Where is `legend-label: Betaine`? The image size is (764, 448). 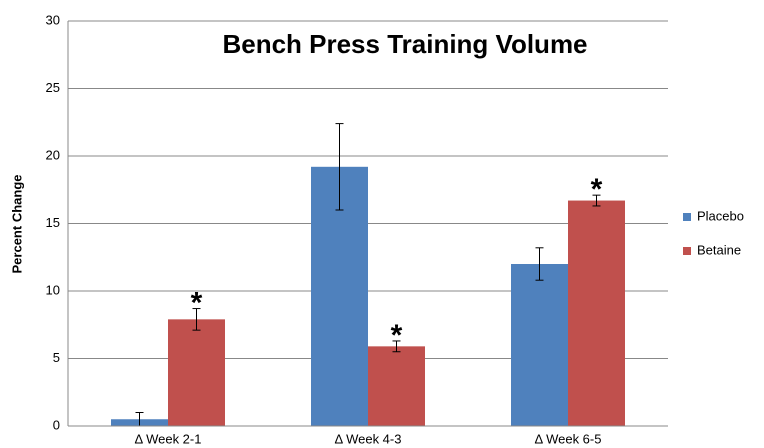
legend-label: Betaine is located at coordinates (719, 249).